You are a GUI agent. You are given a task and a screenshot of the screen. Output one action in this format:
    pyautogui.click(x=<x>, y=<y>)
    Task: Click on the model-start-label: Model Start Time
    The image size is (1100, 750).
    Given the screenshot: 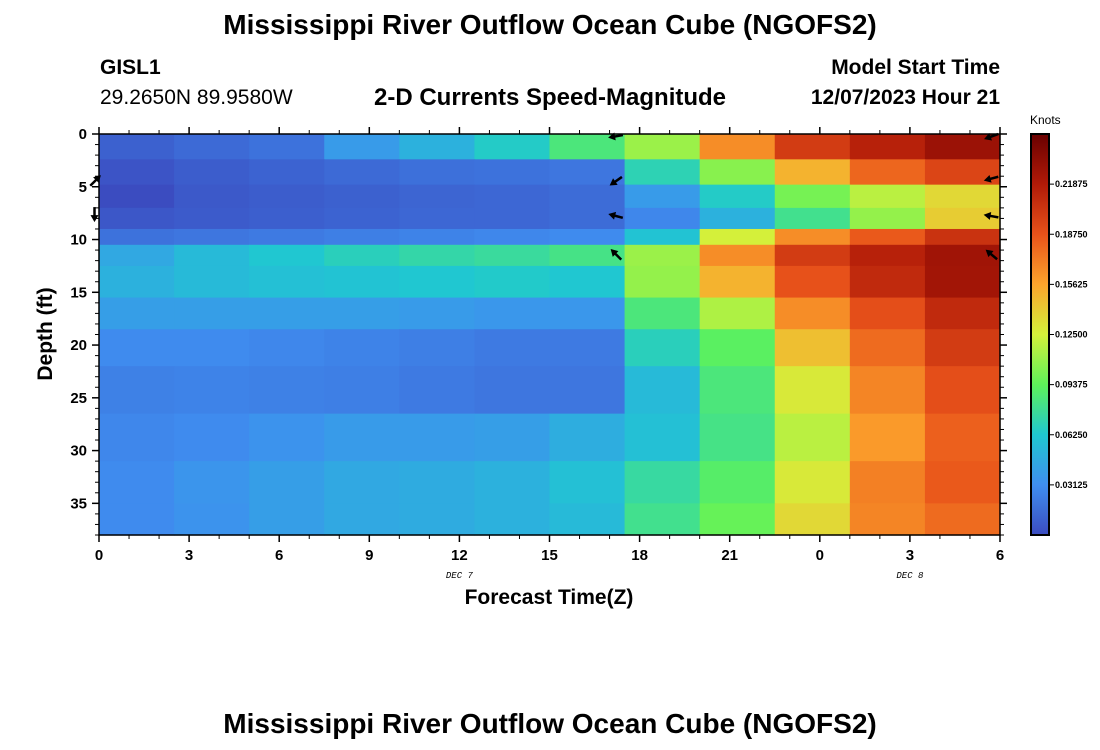 What is the action you would take?
    pyautogui.click(x=915, y=67)
    